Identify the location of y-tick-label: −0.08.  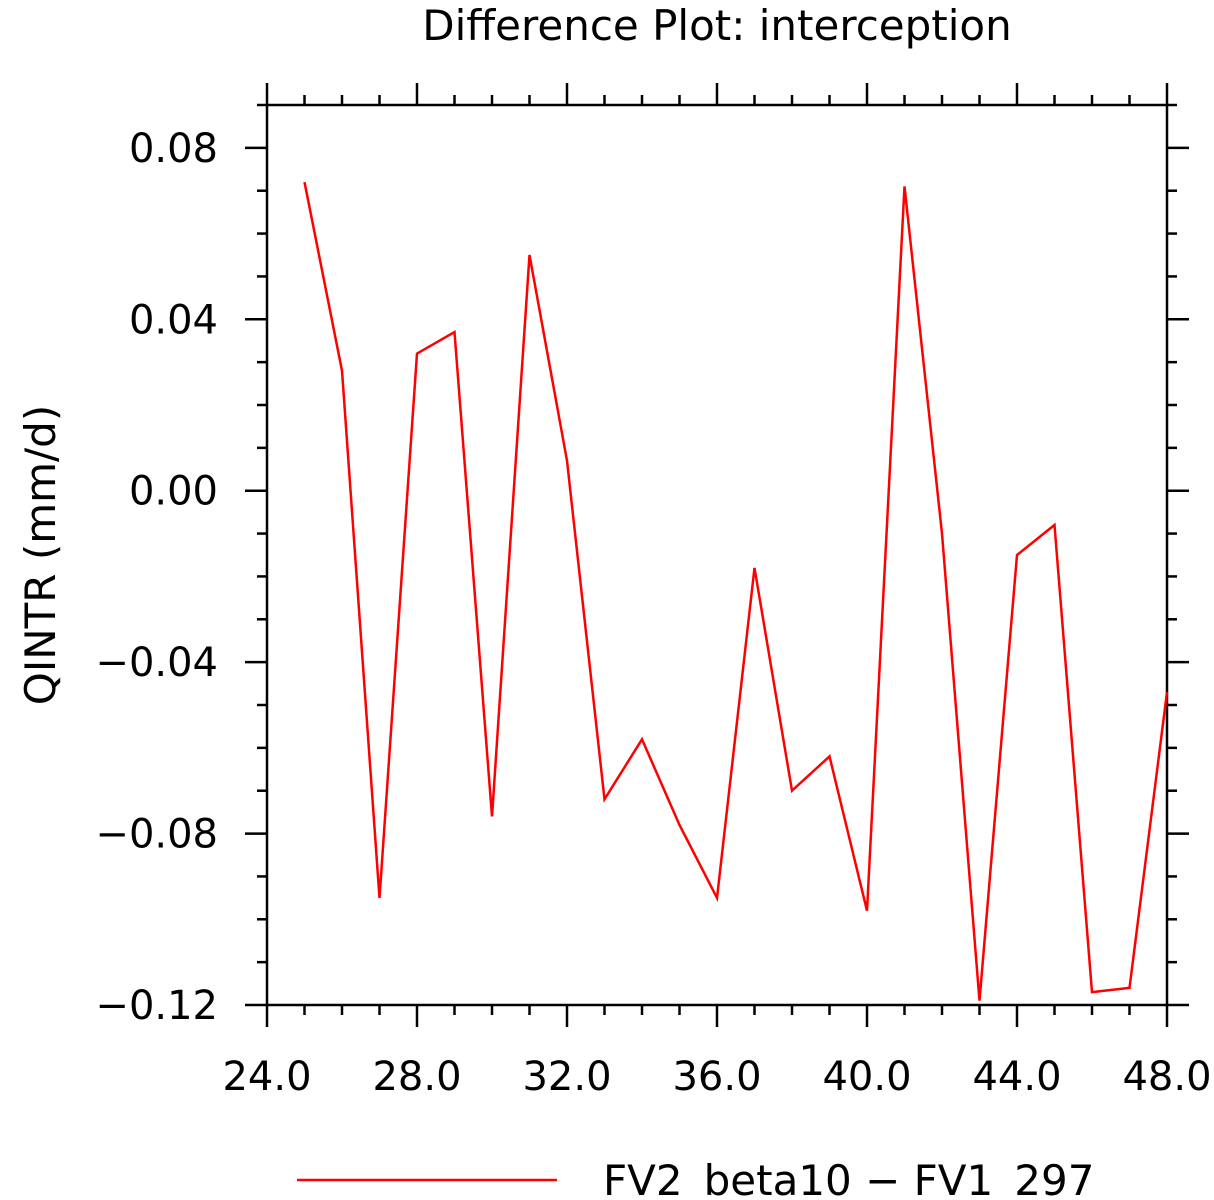
(156, 835).